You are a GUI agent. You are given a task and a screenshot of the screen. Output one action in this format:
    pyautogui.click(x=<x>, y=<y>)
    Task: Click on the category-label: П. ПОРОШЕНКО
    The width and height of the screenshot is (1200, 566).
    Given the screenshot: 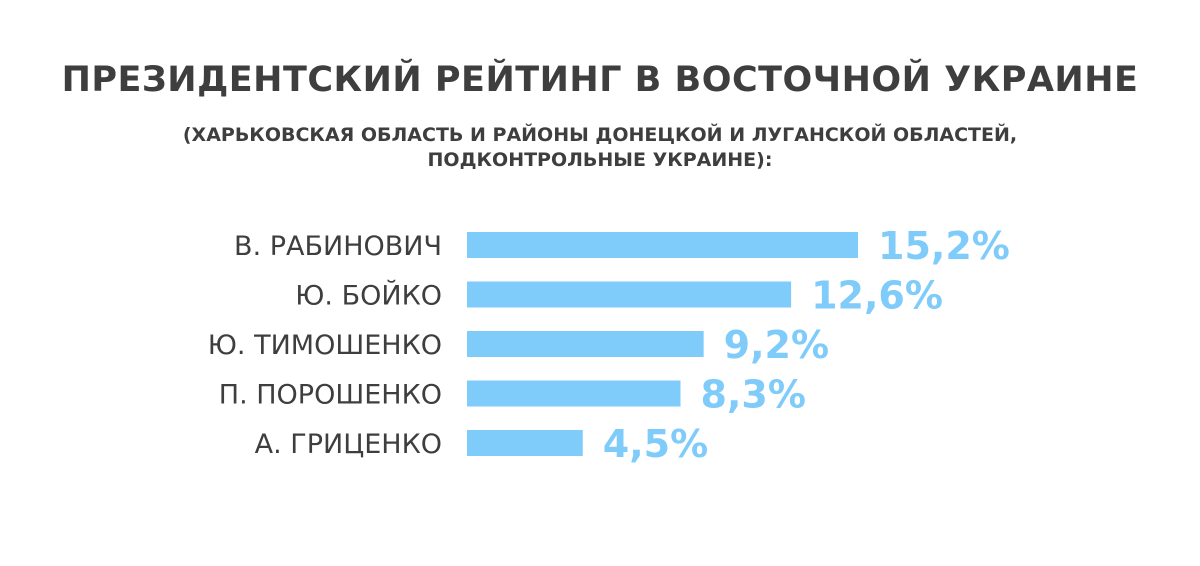 What is the action you would take?
    pyautogui.click(x=330, y=395)
    